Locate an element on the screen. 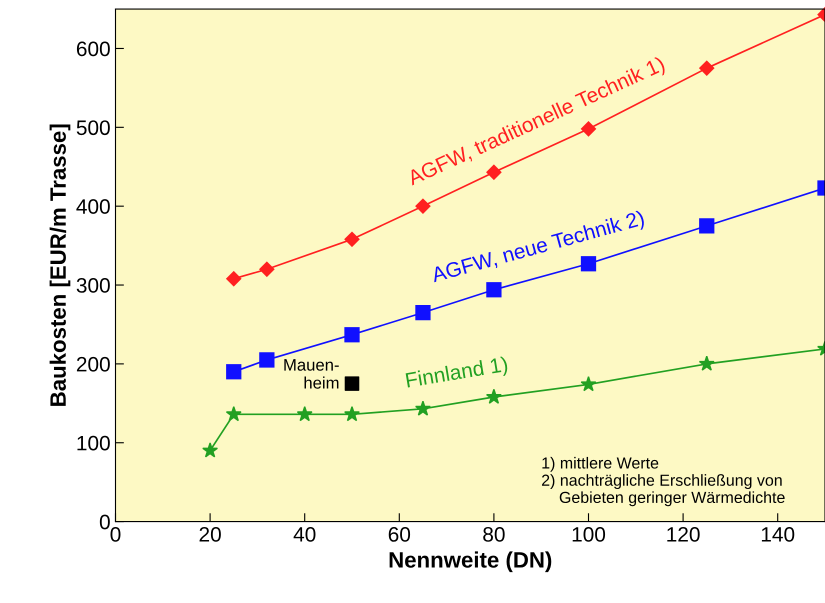 The width and height of the screenshot is (825, 603). x-tick-label: 20 is located at coordinates (210, 534).